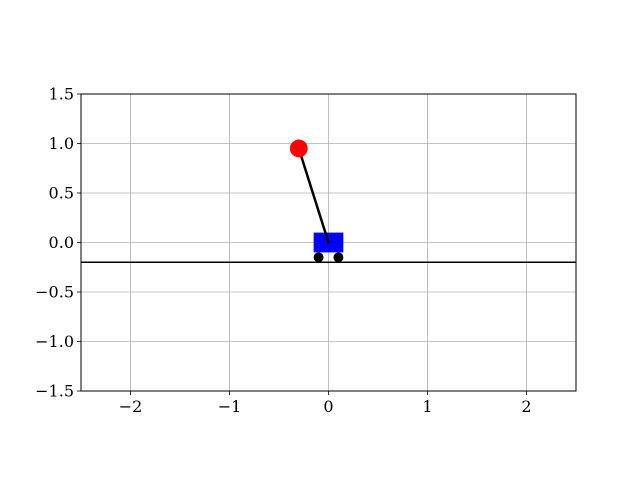 The height and width of the screenshot is (480, 640). I want to click on x-tick-label: −2, so click(131, 406).